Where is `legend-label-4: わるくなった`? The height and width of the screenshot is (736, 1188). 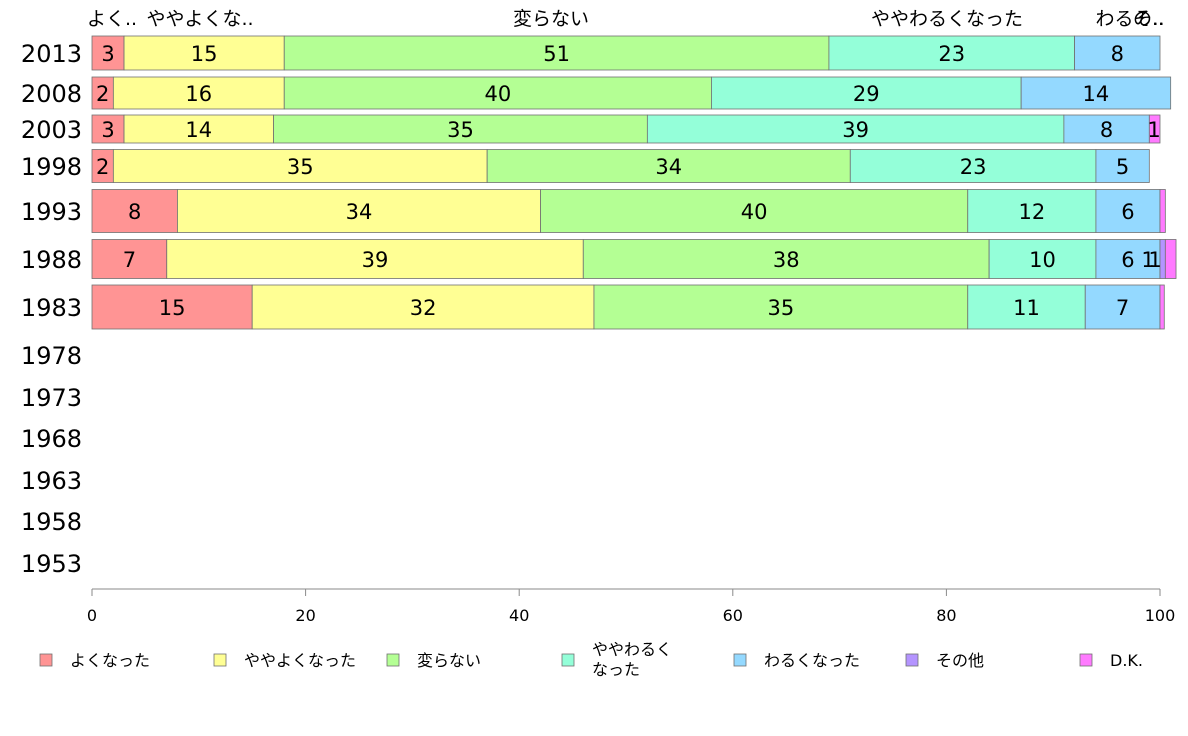
legend-label-4: わるくなった is located at coordinates (812, 660).